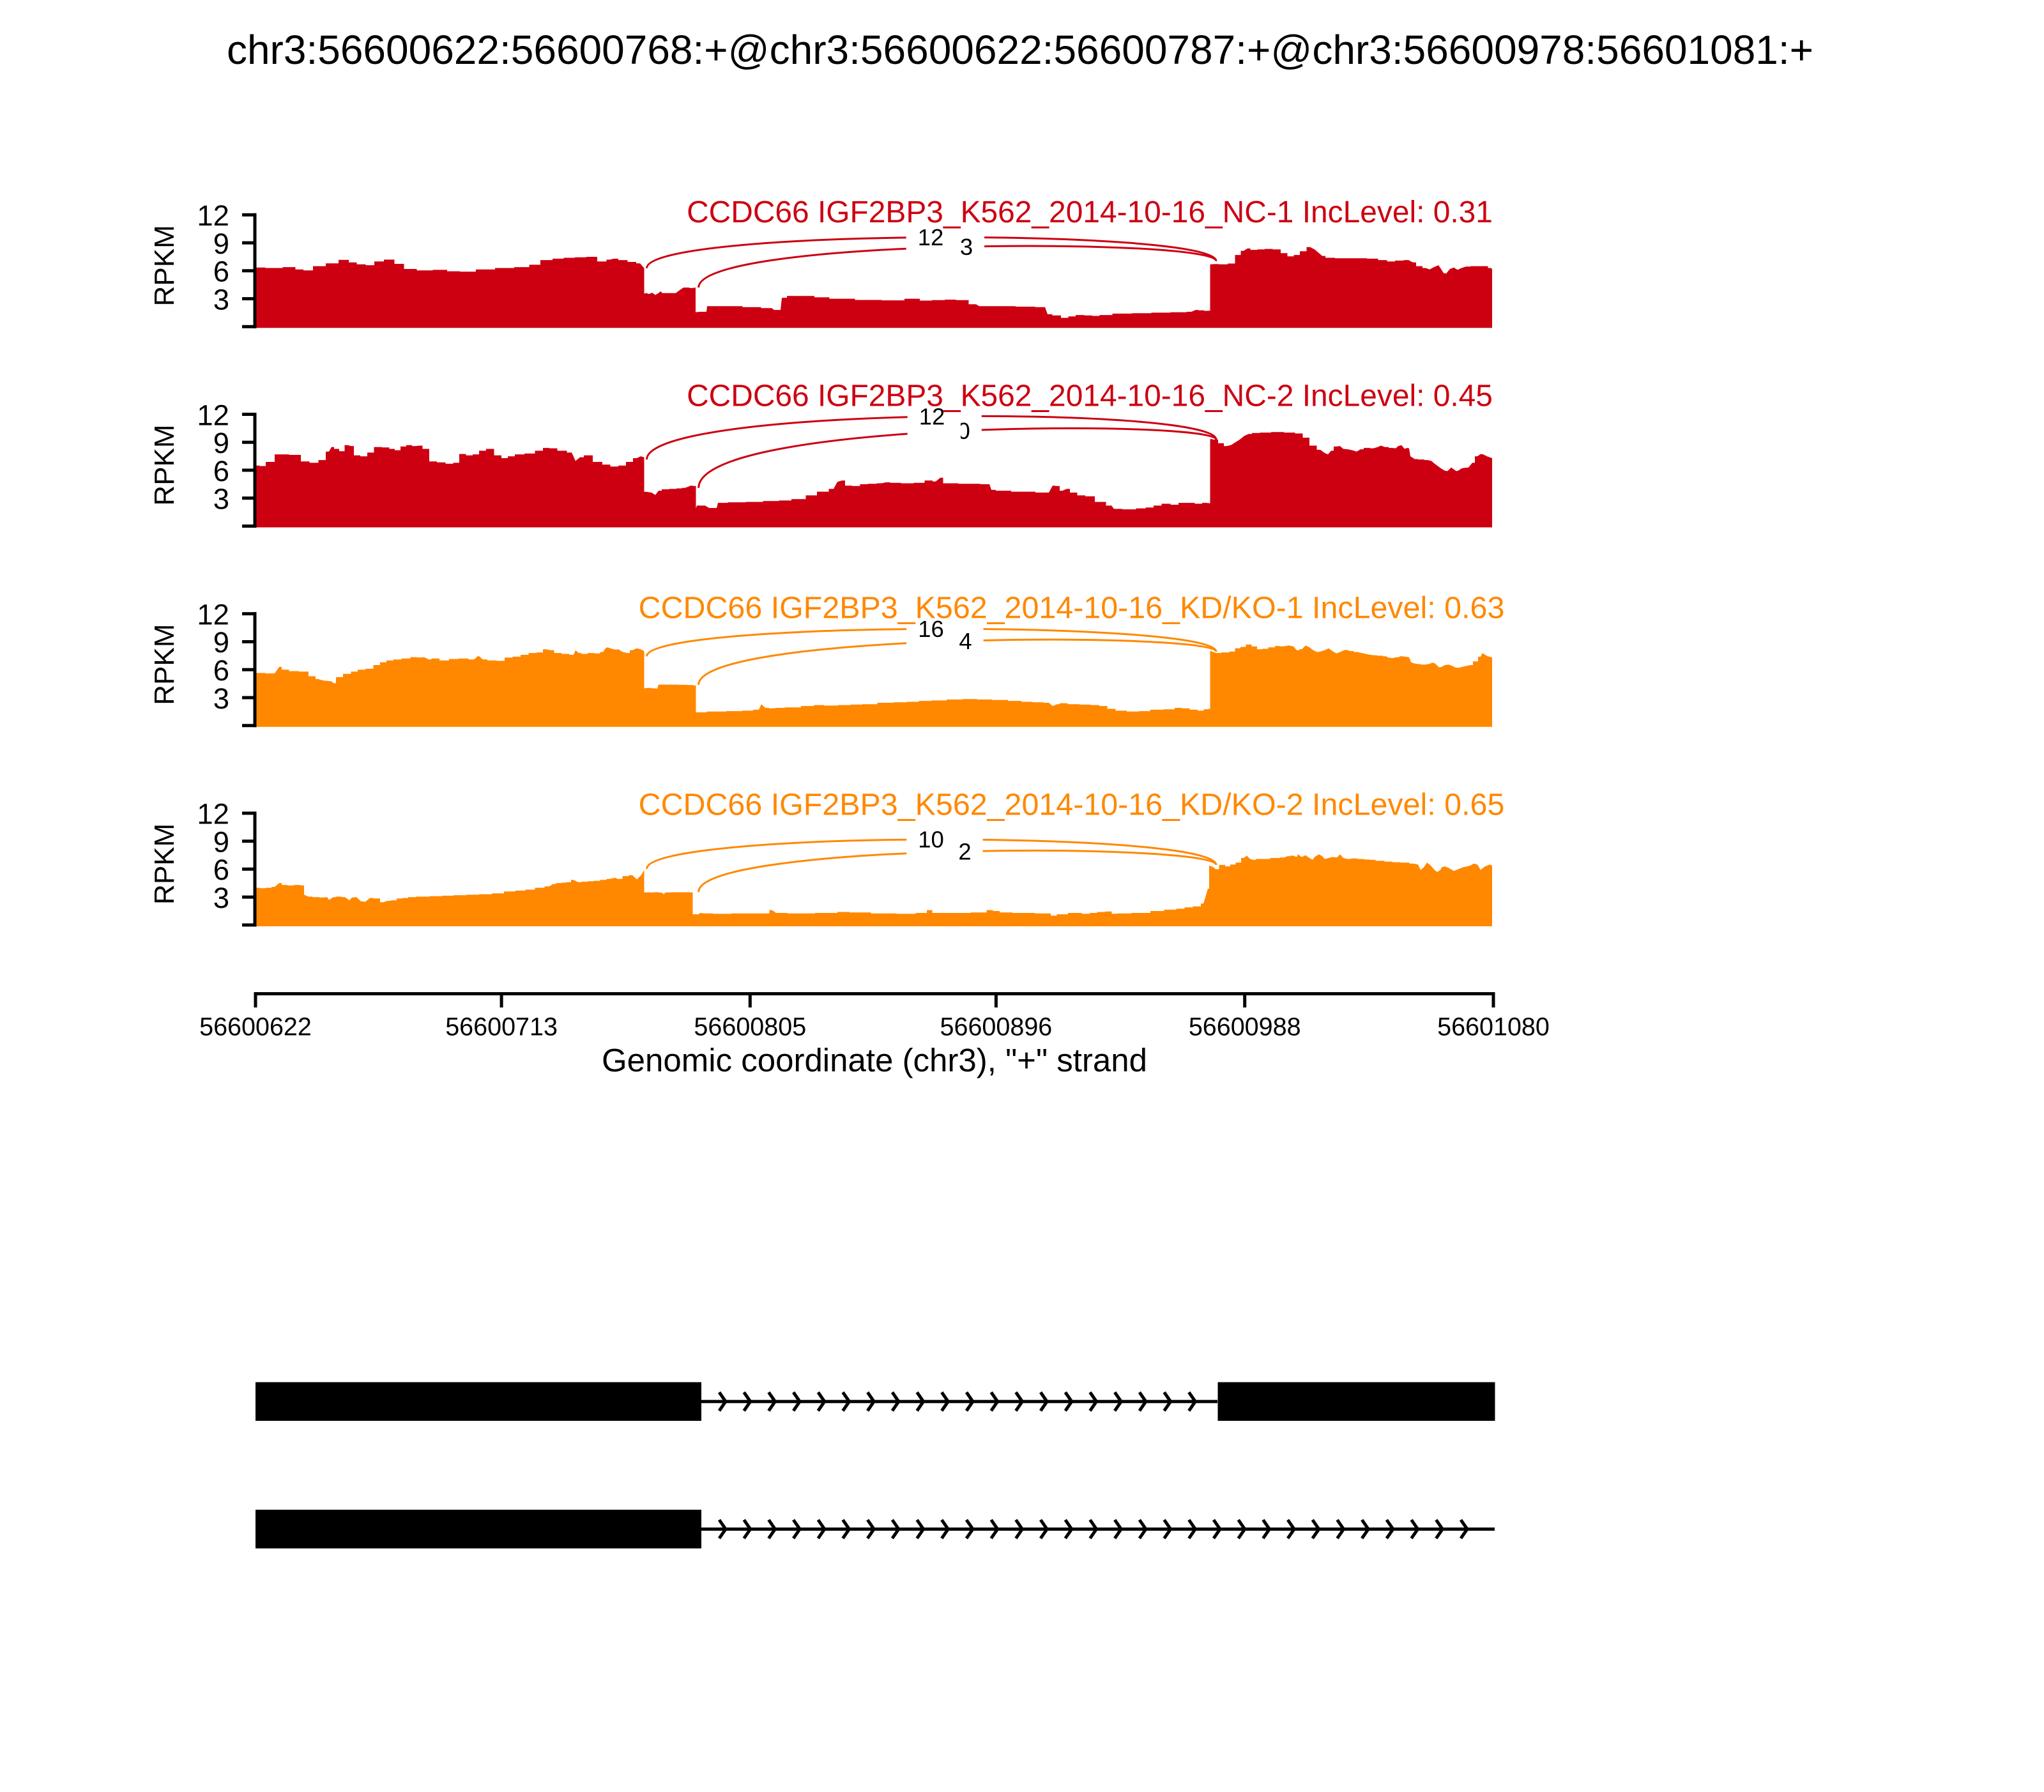 This screenshot has width=2044, height=1792. I want to click on svg-text: 56600896, so click(997, 1027).